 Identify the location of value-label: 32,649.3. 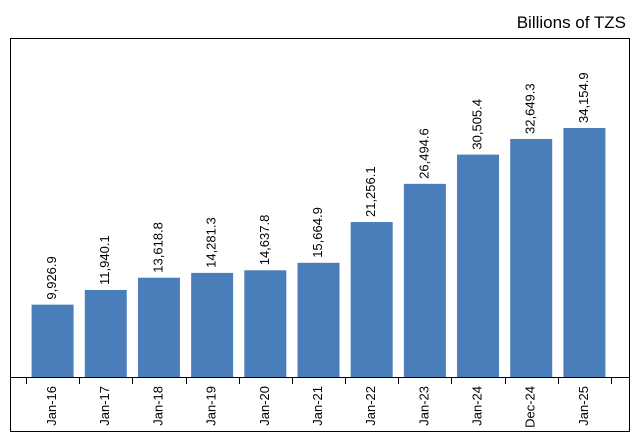
(530, 108).